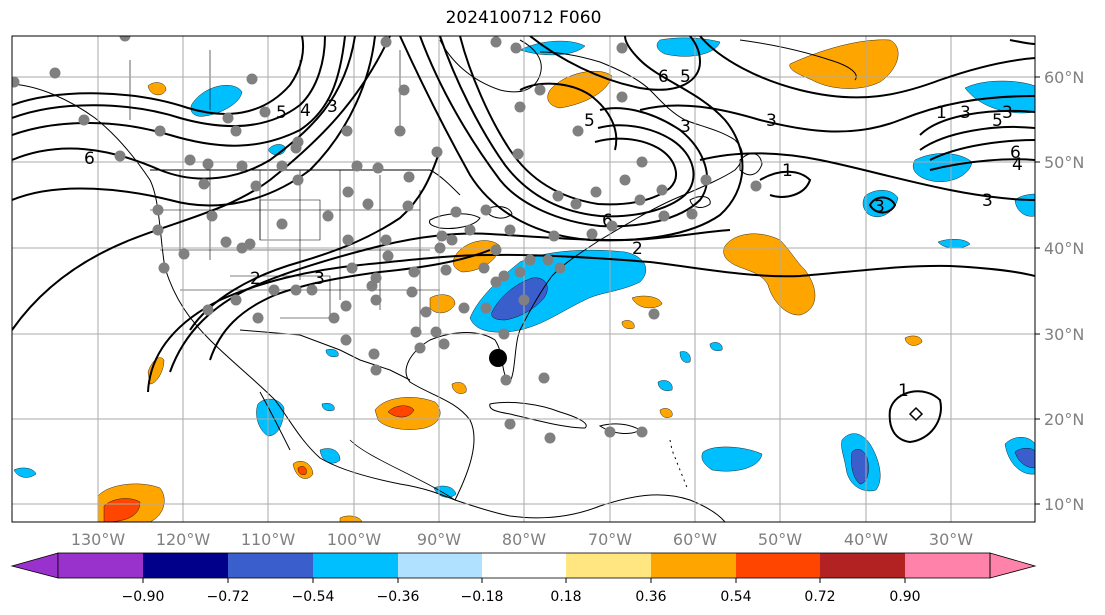  Describe the element at coordinates (1013, 565) in the screenshot. I see `colorbar-extend-high` at that location.